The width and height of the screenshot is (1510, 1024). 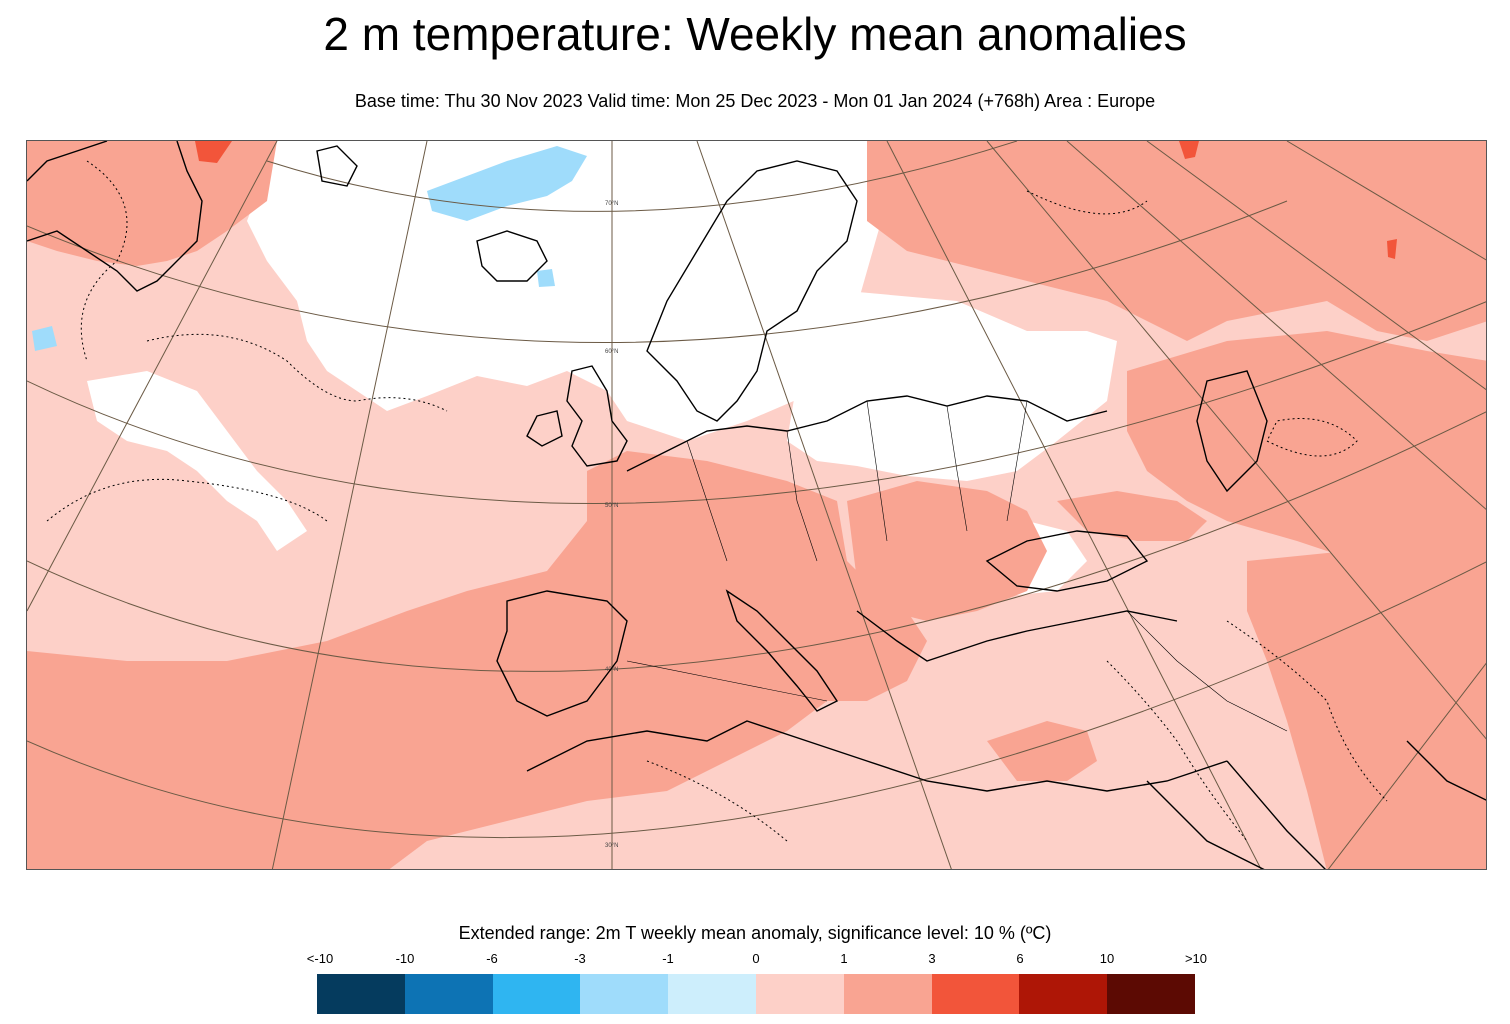 What do you see at coordinates (546, 278) in the screenshot?
I see `anomaly-region-neg-faroes` at bounding box center [546, 278].